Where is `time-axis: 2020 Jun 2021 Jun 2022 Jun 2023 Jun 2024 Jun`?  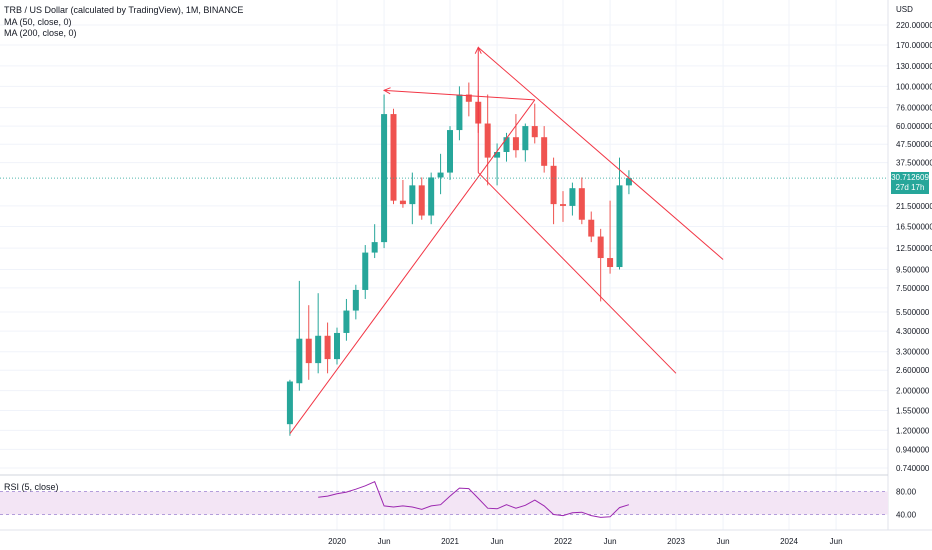
time-axis: 2020 Jun 2021 Jun 2022 Jun 2023 Jun 2024 Jun is located at coordinates (585, 541).